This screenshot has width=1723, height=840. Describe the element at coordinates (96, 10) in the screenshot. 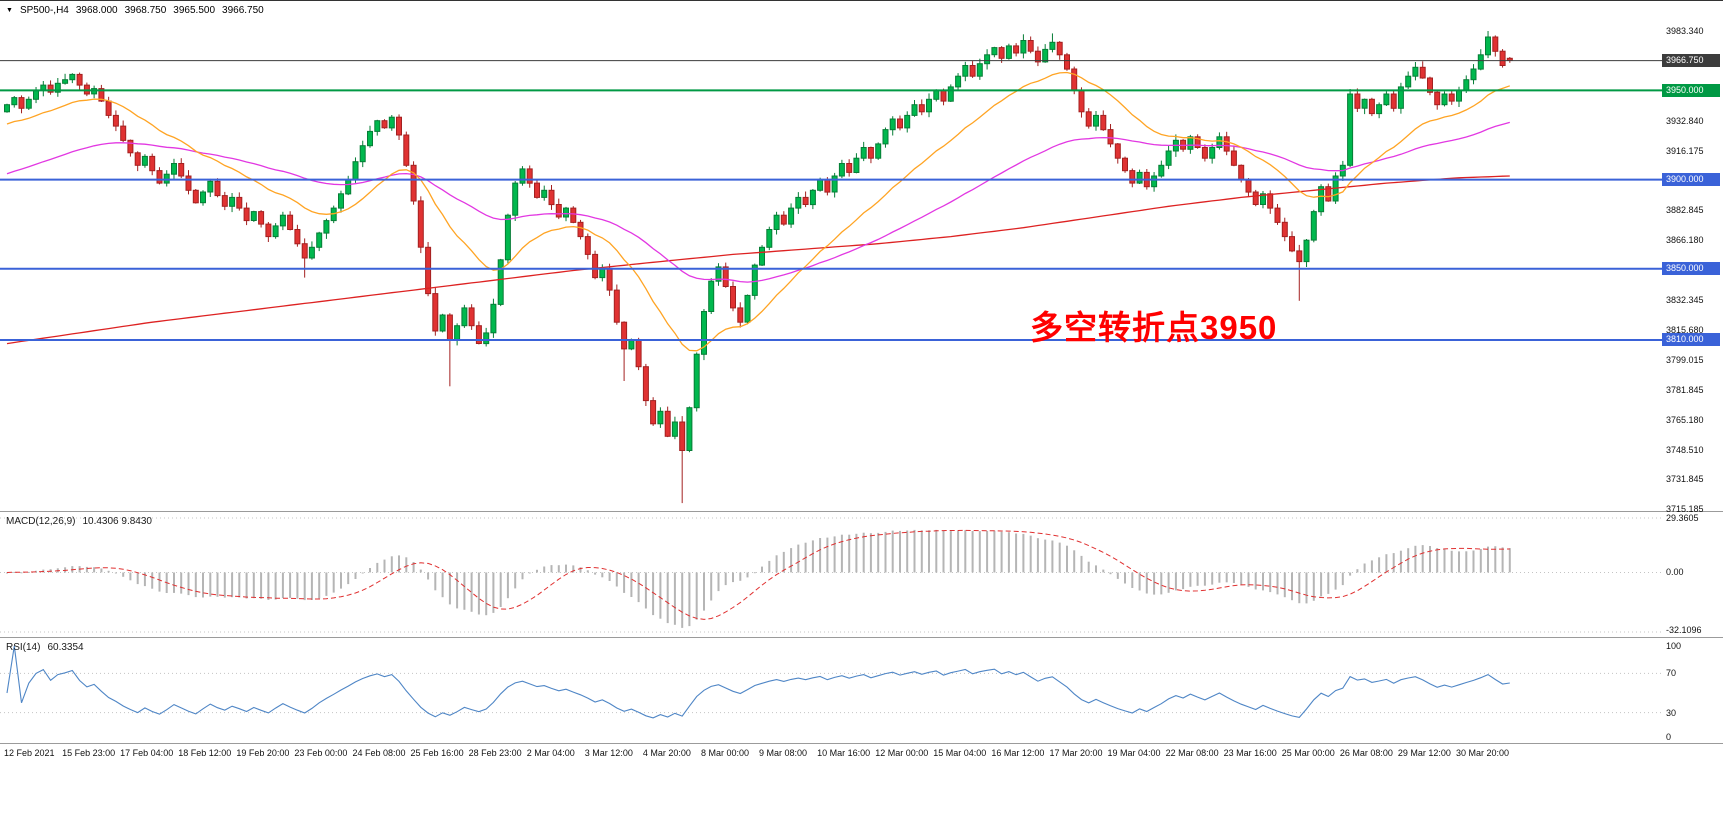

I see `ohlc-open: 3968.000` at that location.